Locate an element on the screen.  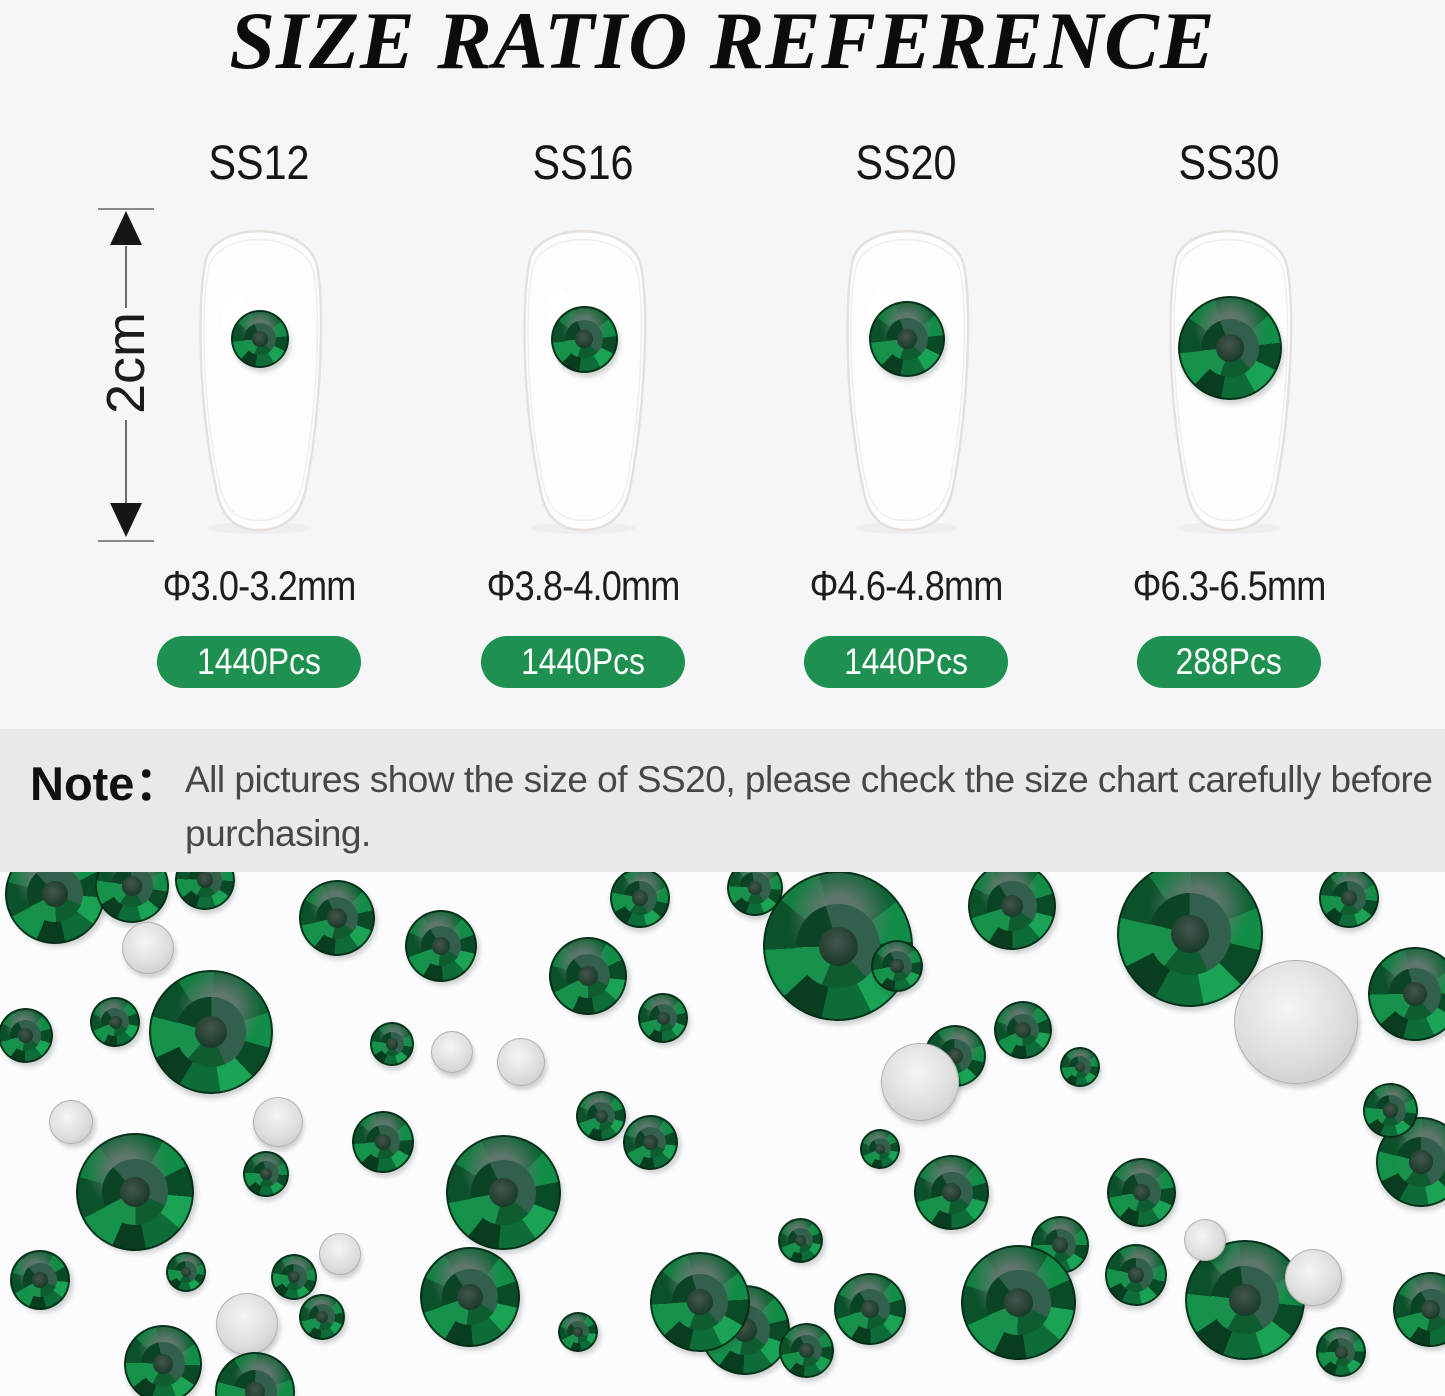
arrow-up-icon is located at coordinates (126, 228).